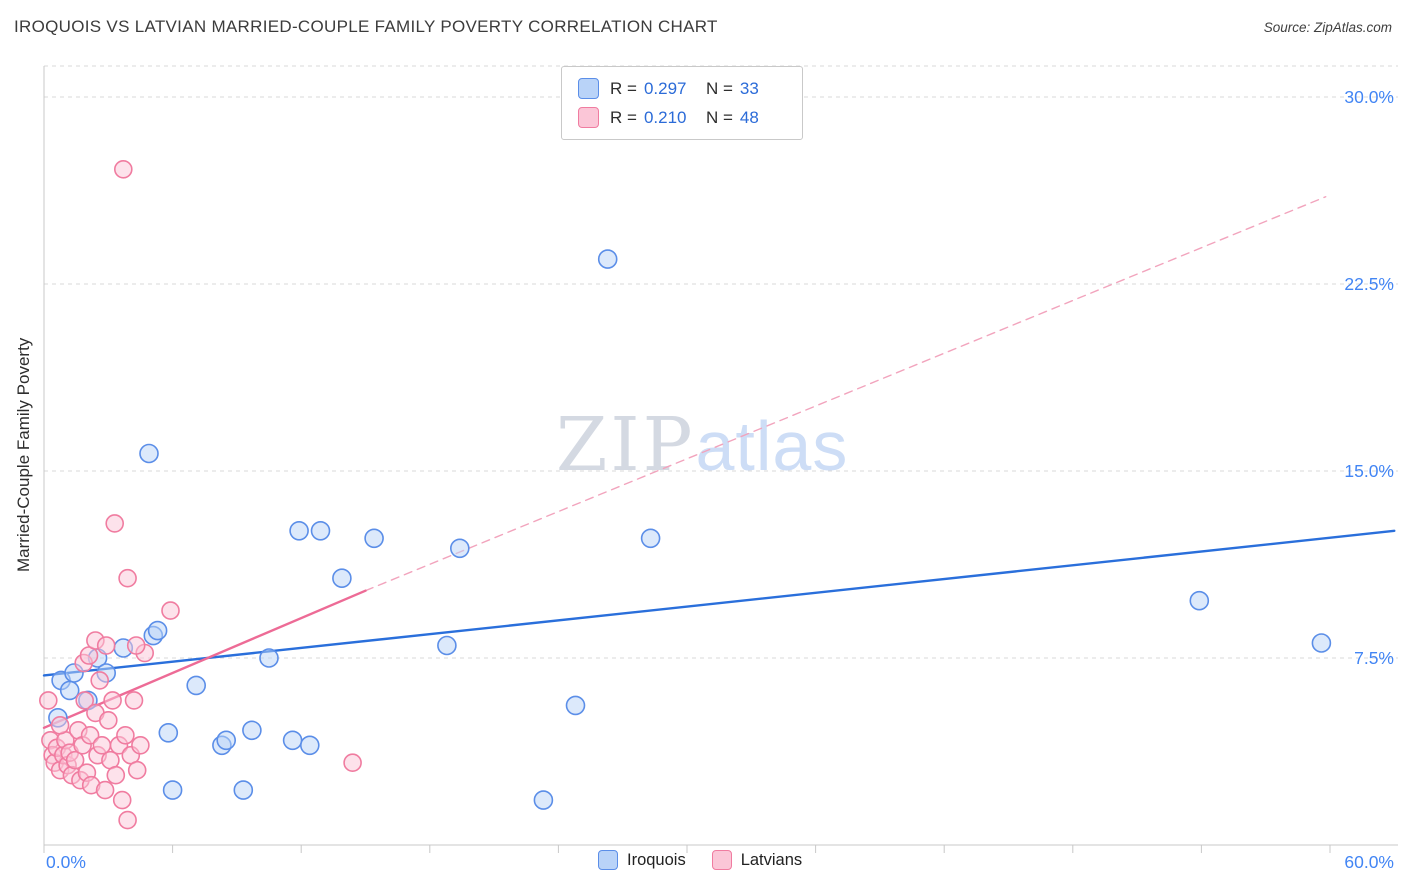 This screenshot has height=892, width=1406. I want to click on legend-row-iroquois: R = 0.297 N = 33, so click(682, 88).